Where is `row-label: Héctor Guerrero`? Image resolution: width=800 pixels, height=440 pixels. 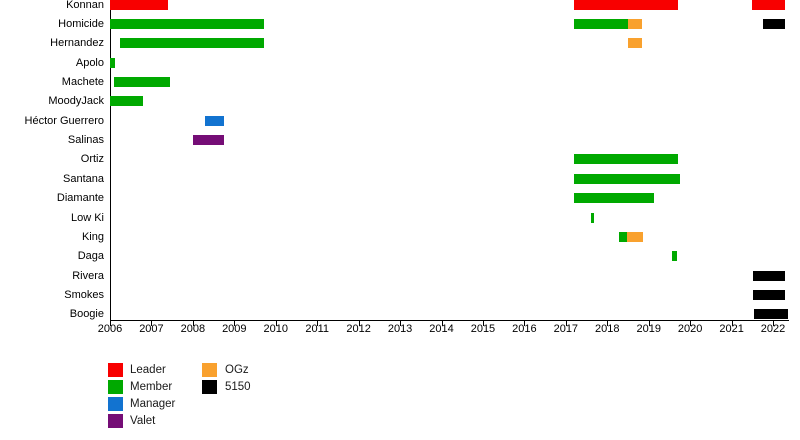 row-label: Héctor Guerrero is located at coordinates (64, 120).